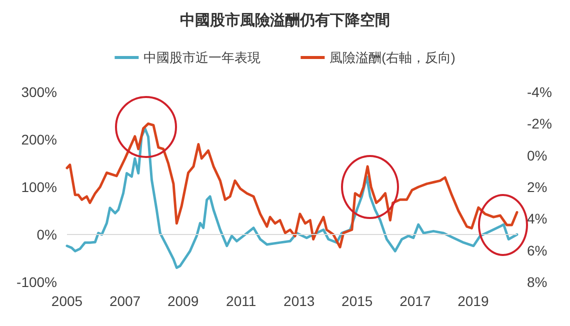  What do you see at coordinates (537, 218) in the screenshot?
I see `y2-tick-label: 4%` at bounding box center [537, 218].